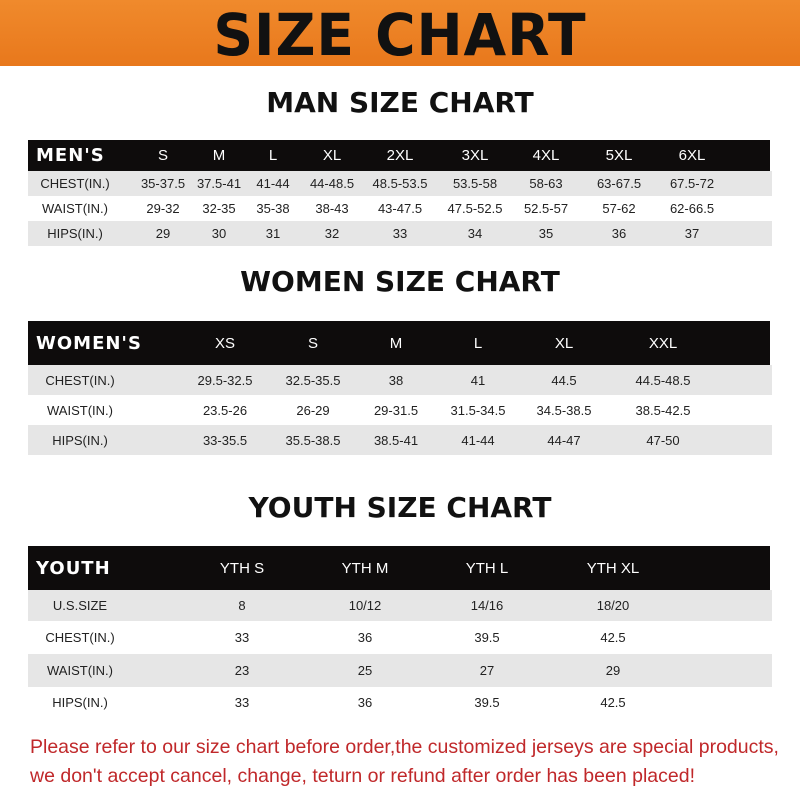 The width and height of the screenshot is (800, 800). Describe the element at coordinates (313, 380) in the screenshot. I see `measurement-cell: 32.5-35.5` at that location.